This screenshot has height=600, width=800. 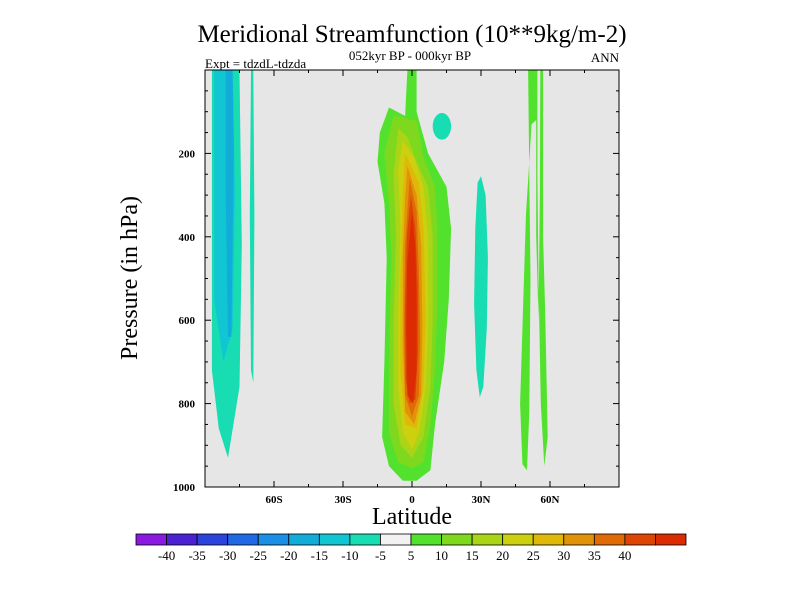 What do you see at coordinates (563, 555) in the screenshot?
I see `colorbar-label: 30` at bounding box center [563, 555].